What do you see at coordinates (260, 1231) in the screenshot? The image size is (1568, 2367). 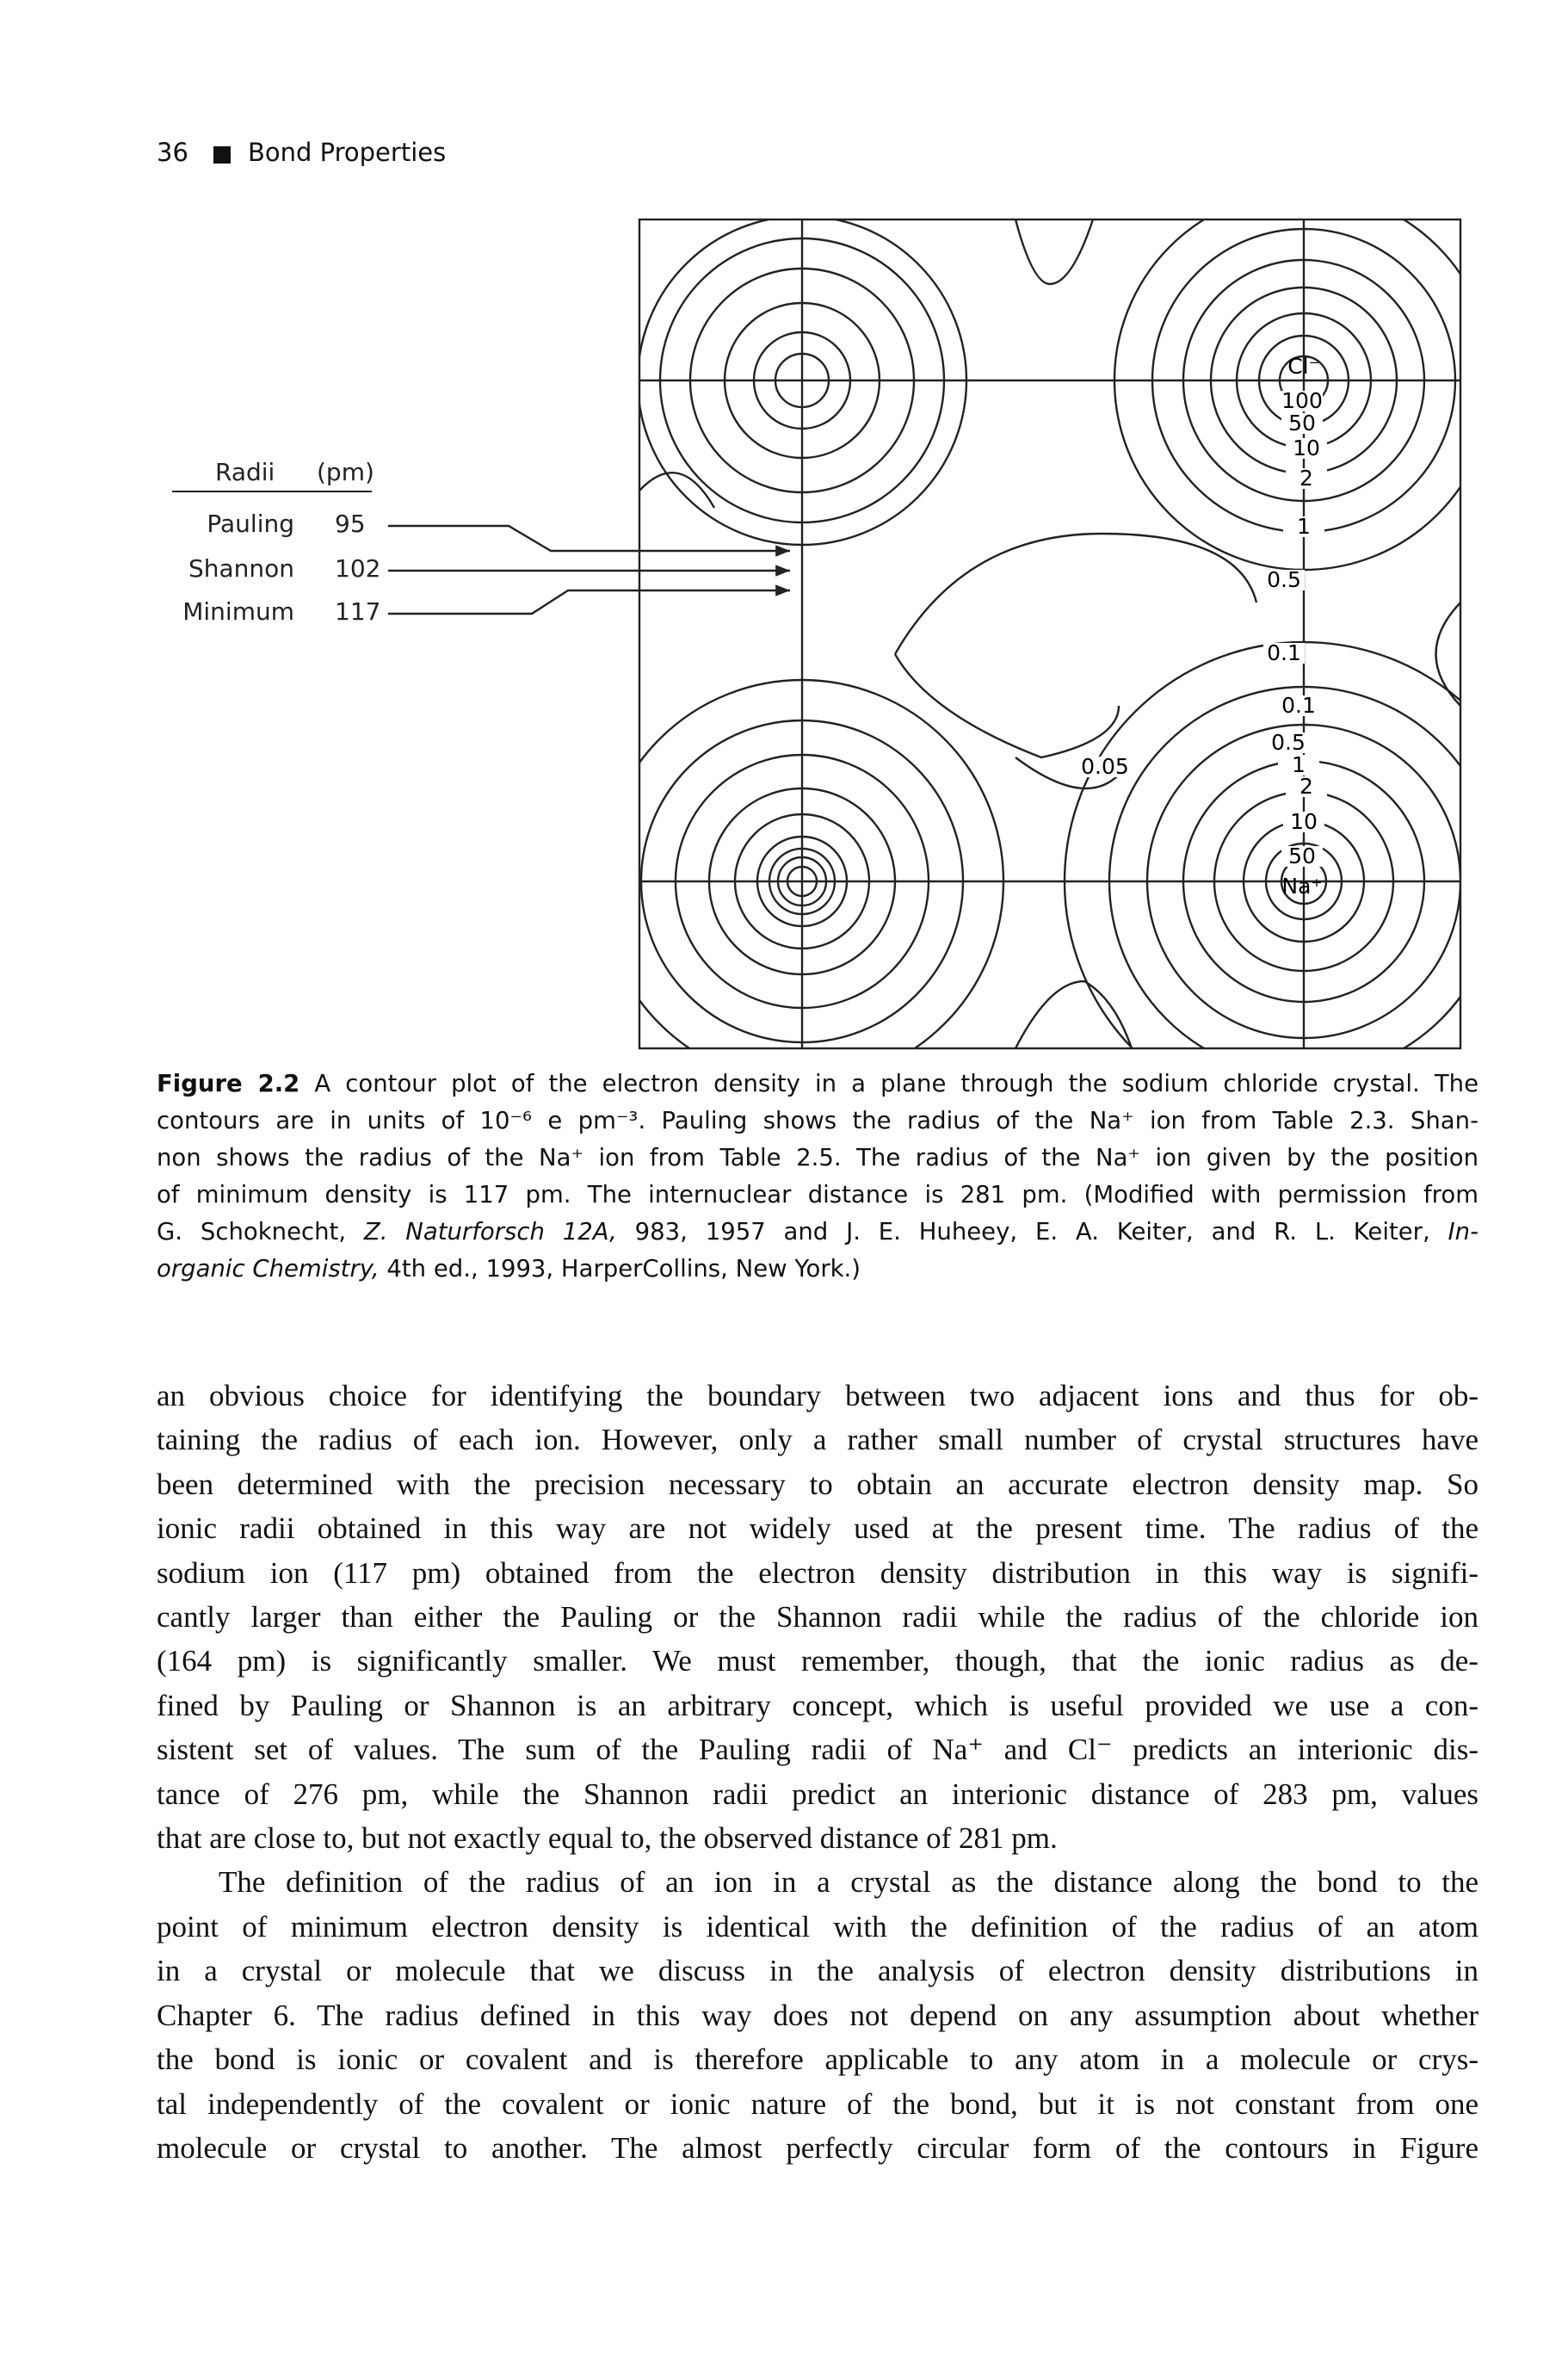 I see `caption-text: G. Schoknecht,` at bounding box center [260, 1231].